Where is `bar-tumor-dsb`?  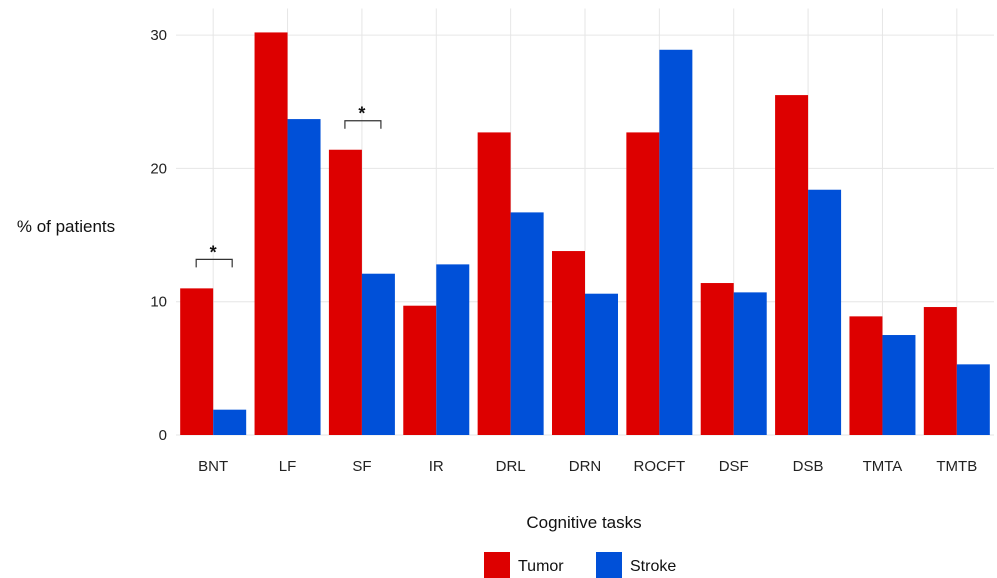
bar-tumor-dsb is located at coordinates (792, 265).